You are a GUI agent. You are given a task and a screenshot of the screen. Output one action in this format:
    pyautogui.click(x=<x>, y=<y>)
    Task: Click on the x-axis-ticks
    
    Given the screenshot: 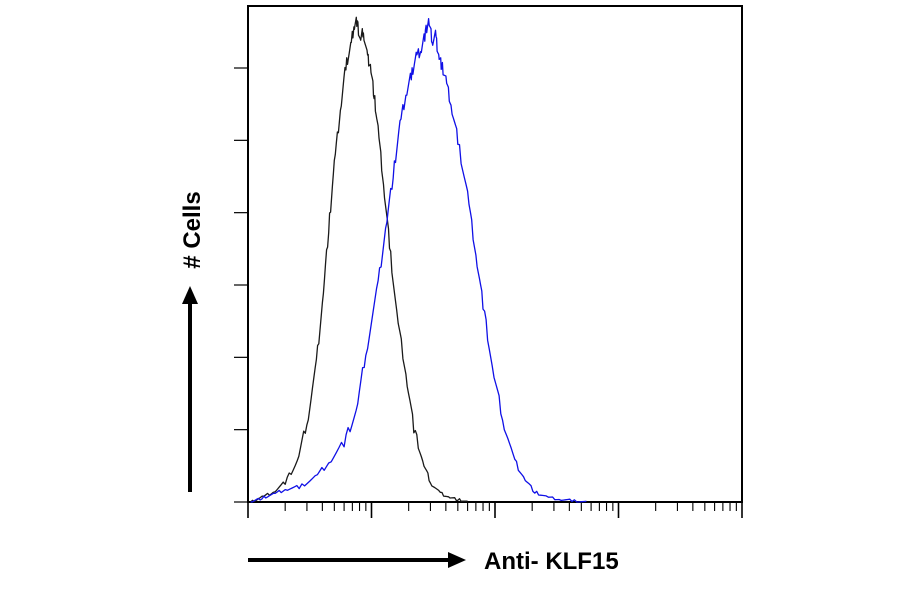 What is the action you would take?
    pyautogui.click(x=495, y=510)
    